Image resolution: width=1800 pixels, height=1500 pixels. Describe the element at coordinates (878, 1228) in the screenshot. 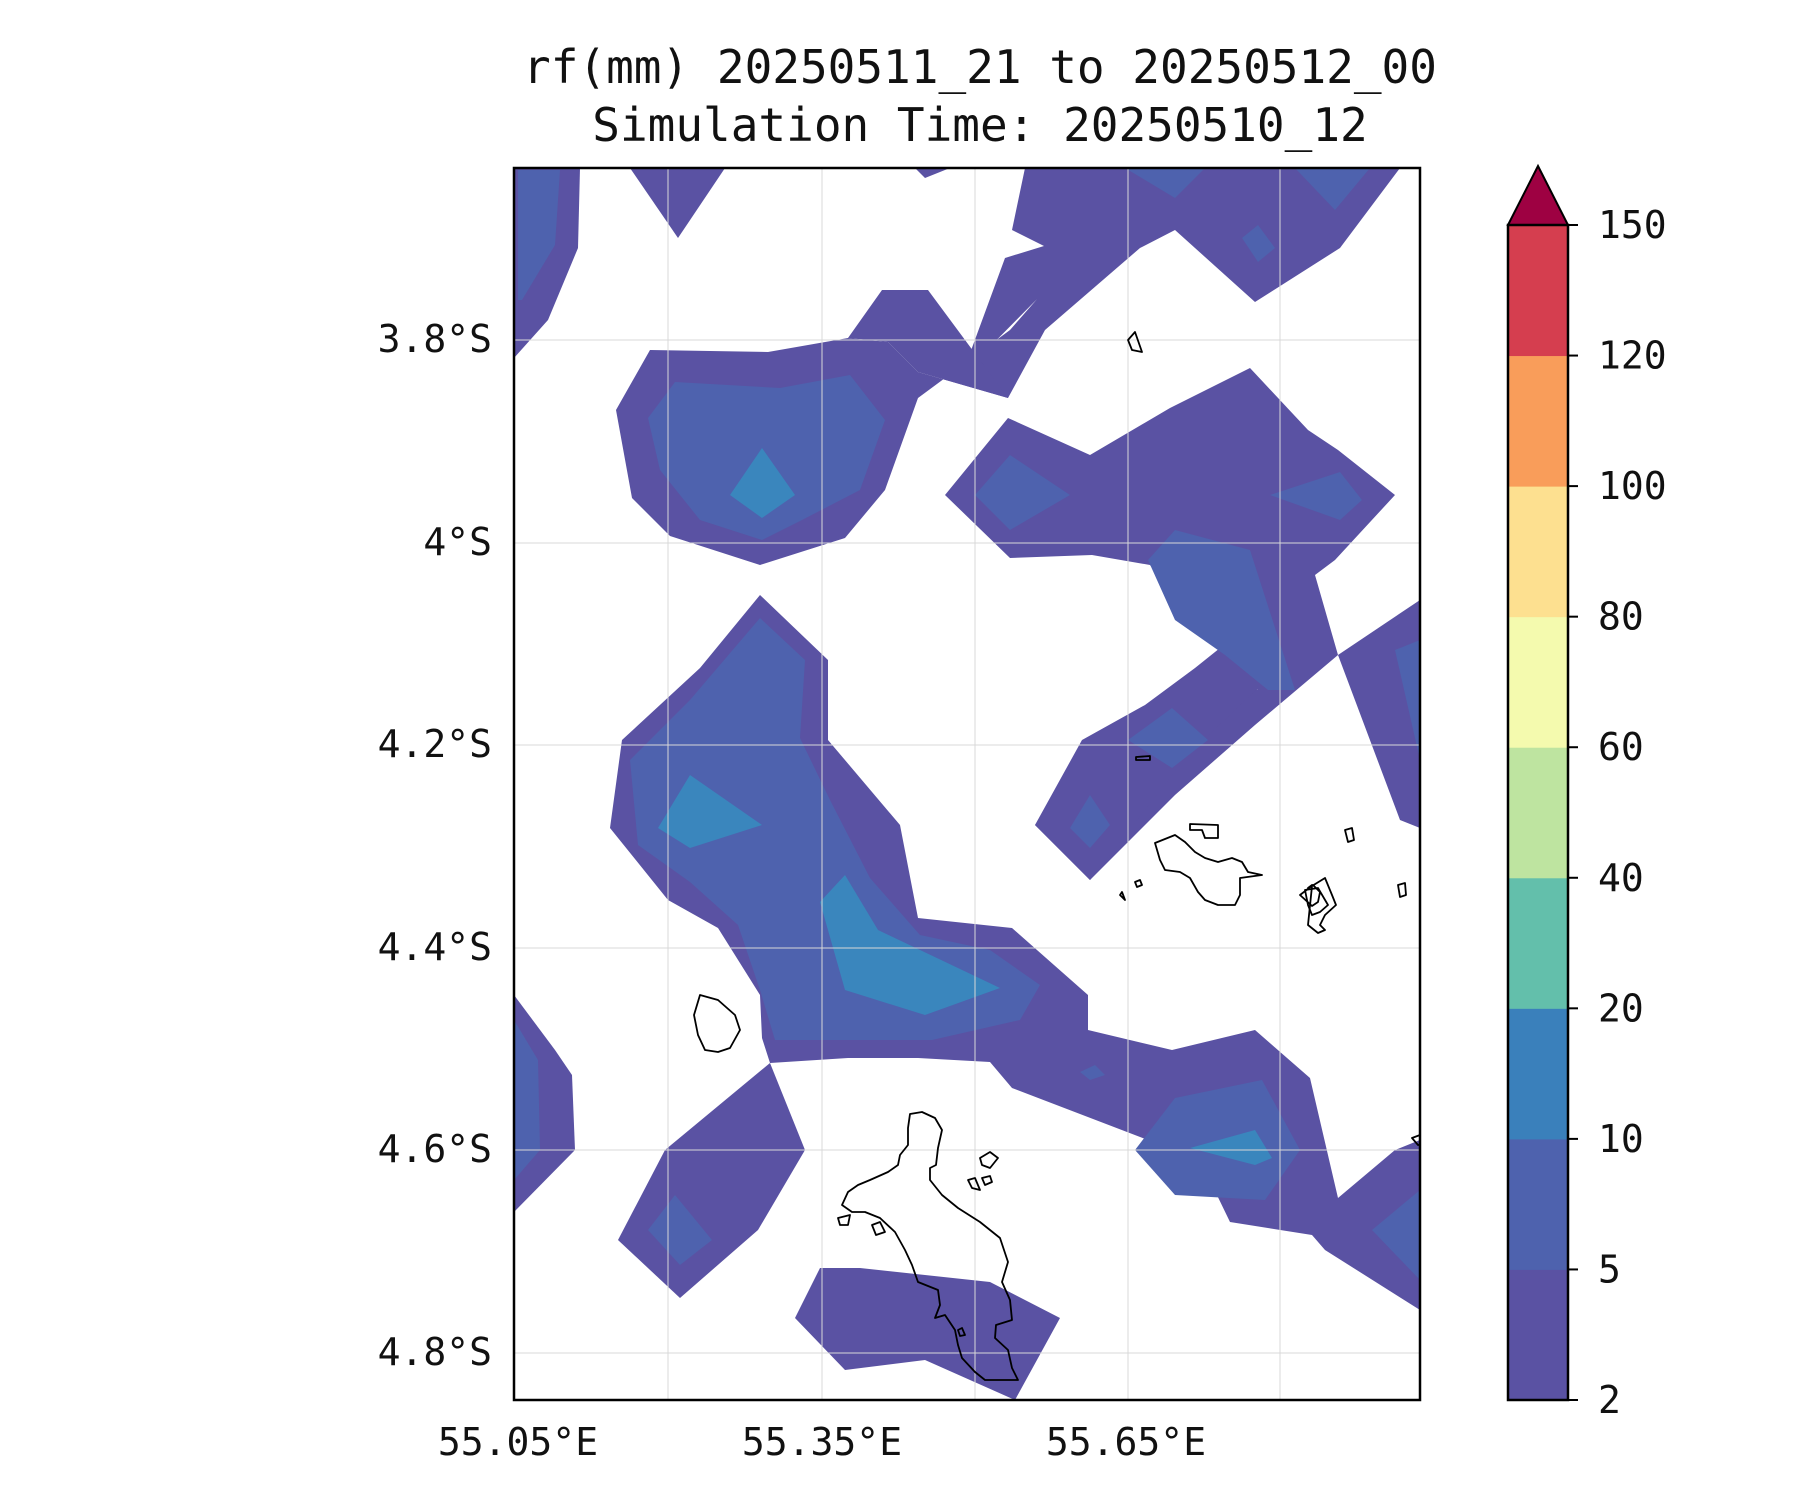

I see `islet-conception` at that location.